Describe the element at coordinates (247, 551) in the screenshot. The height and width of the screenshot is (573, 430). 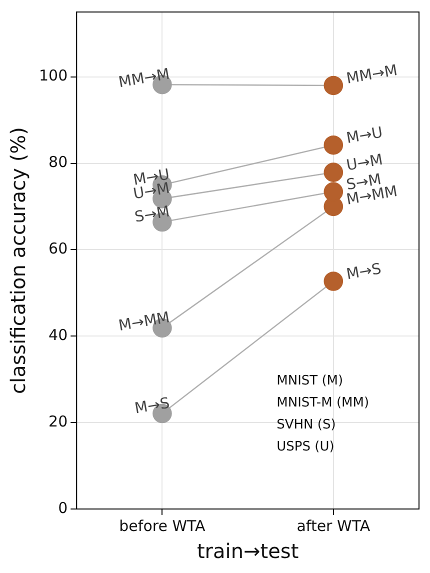
I see `x-axis-title: train→test` at that location.